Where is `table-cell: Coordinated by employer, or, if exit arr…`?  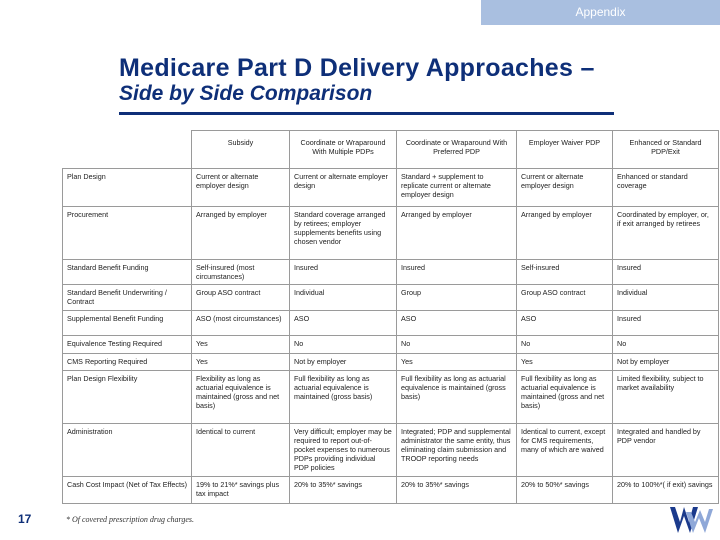 table-cell: Coordinated by employer, or, if exit arr… is located at coordinates (665, 233).